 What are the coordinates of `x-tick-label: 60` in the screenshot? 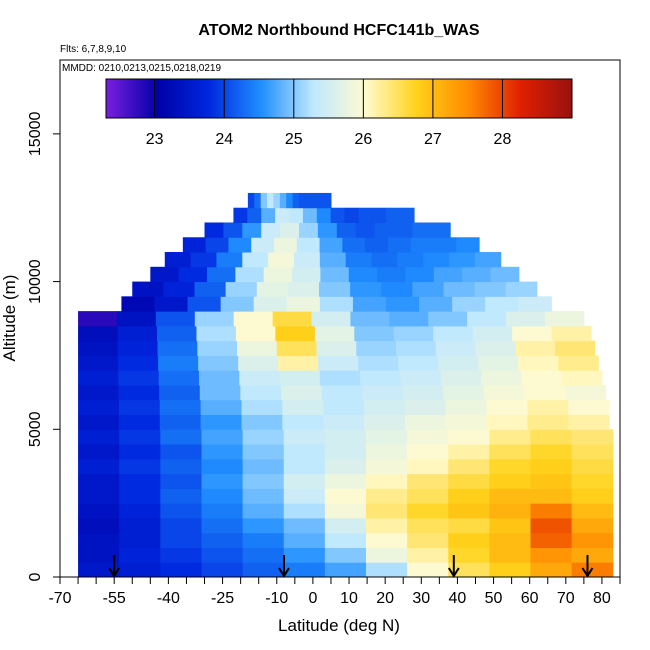 It's located at (530, 598).